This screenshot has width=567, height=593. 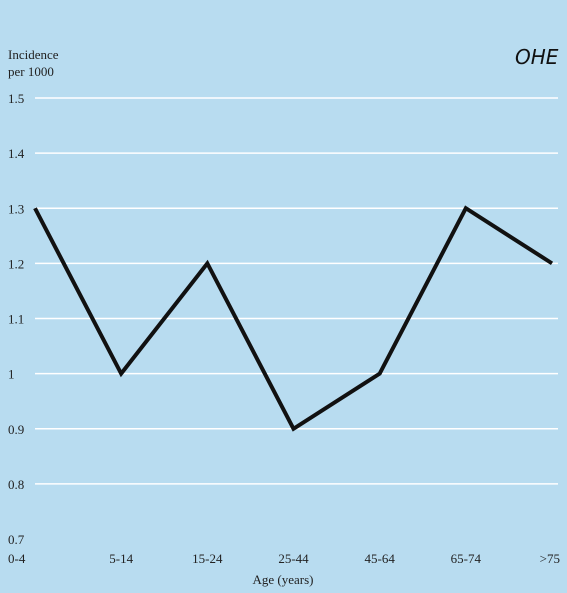 I want to click on x-tick-label: 15-24, so click(x=207, y=558).